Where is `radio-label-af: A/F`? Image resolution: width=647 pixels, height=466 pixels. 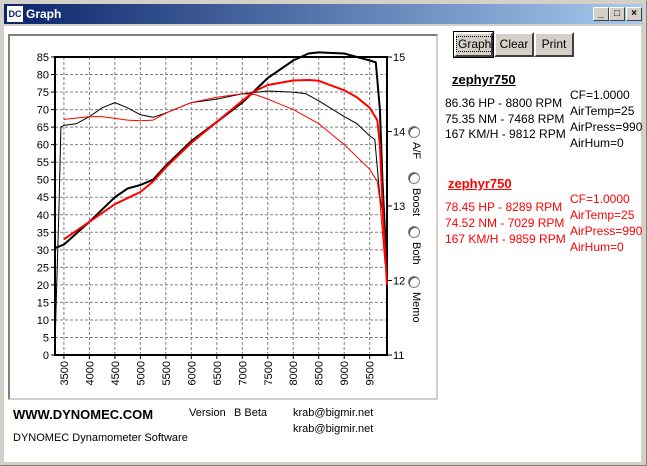
radio-label-af: A/F is located at coordinates (416, 151).